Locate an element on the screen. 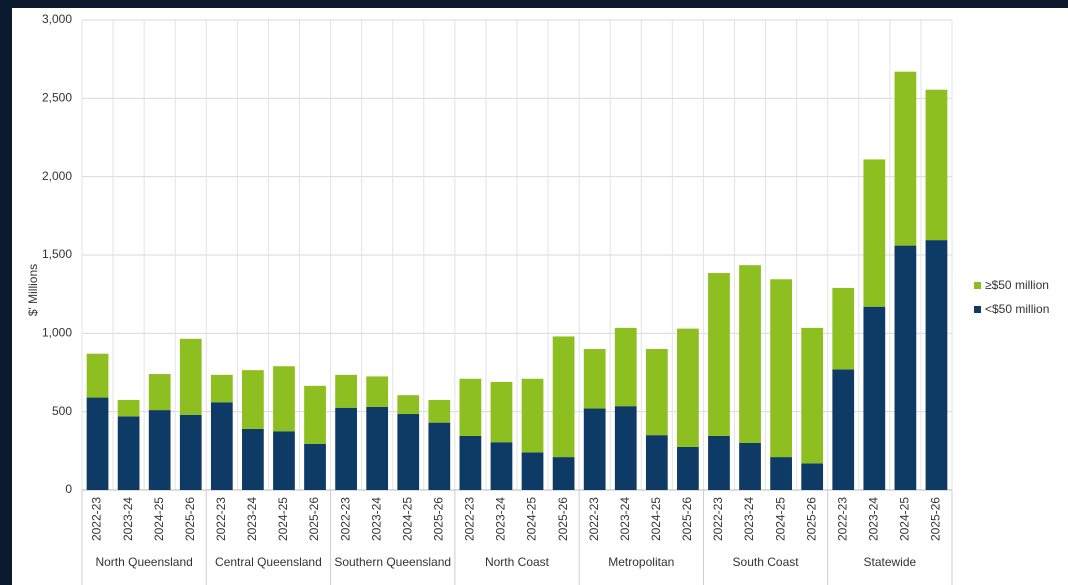  group-label: South Coast is located at coordinates (765, 562).